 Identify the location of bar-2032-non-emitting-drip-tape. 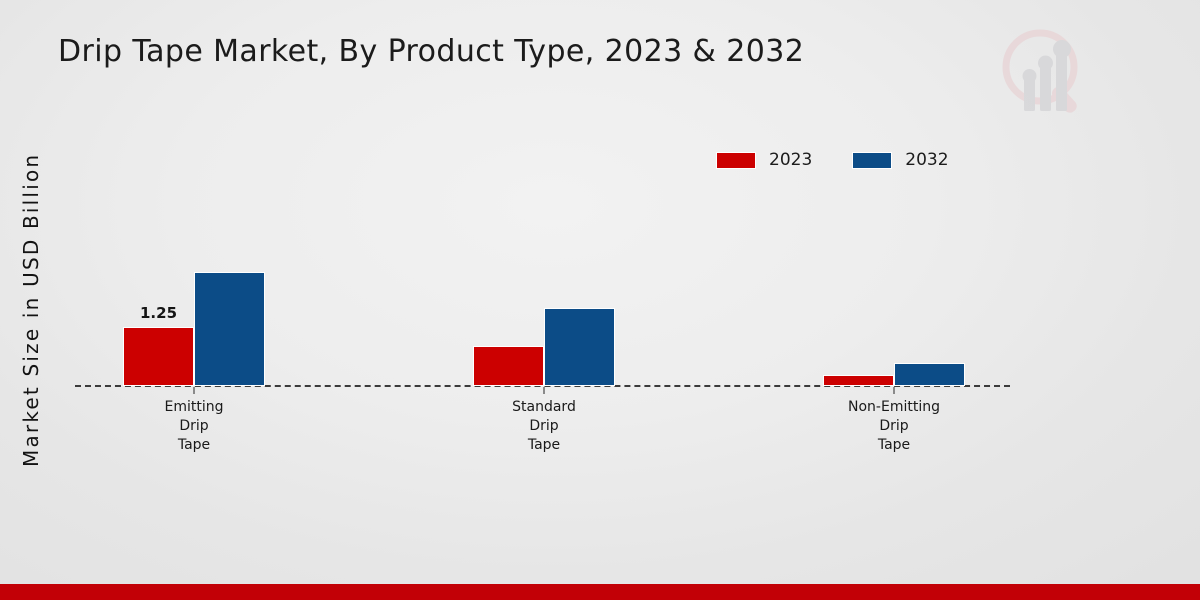
(929, 374).